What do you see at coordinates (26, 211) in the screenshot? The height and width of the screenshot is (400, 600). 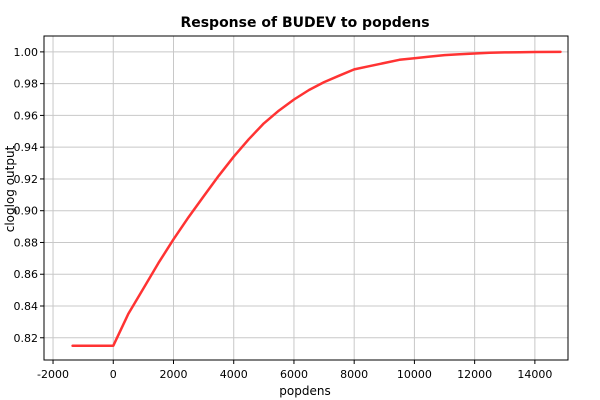 I see `y-tick-label: 0.90` at bounding box center [26, 211].